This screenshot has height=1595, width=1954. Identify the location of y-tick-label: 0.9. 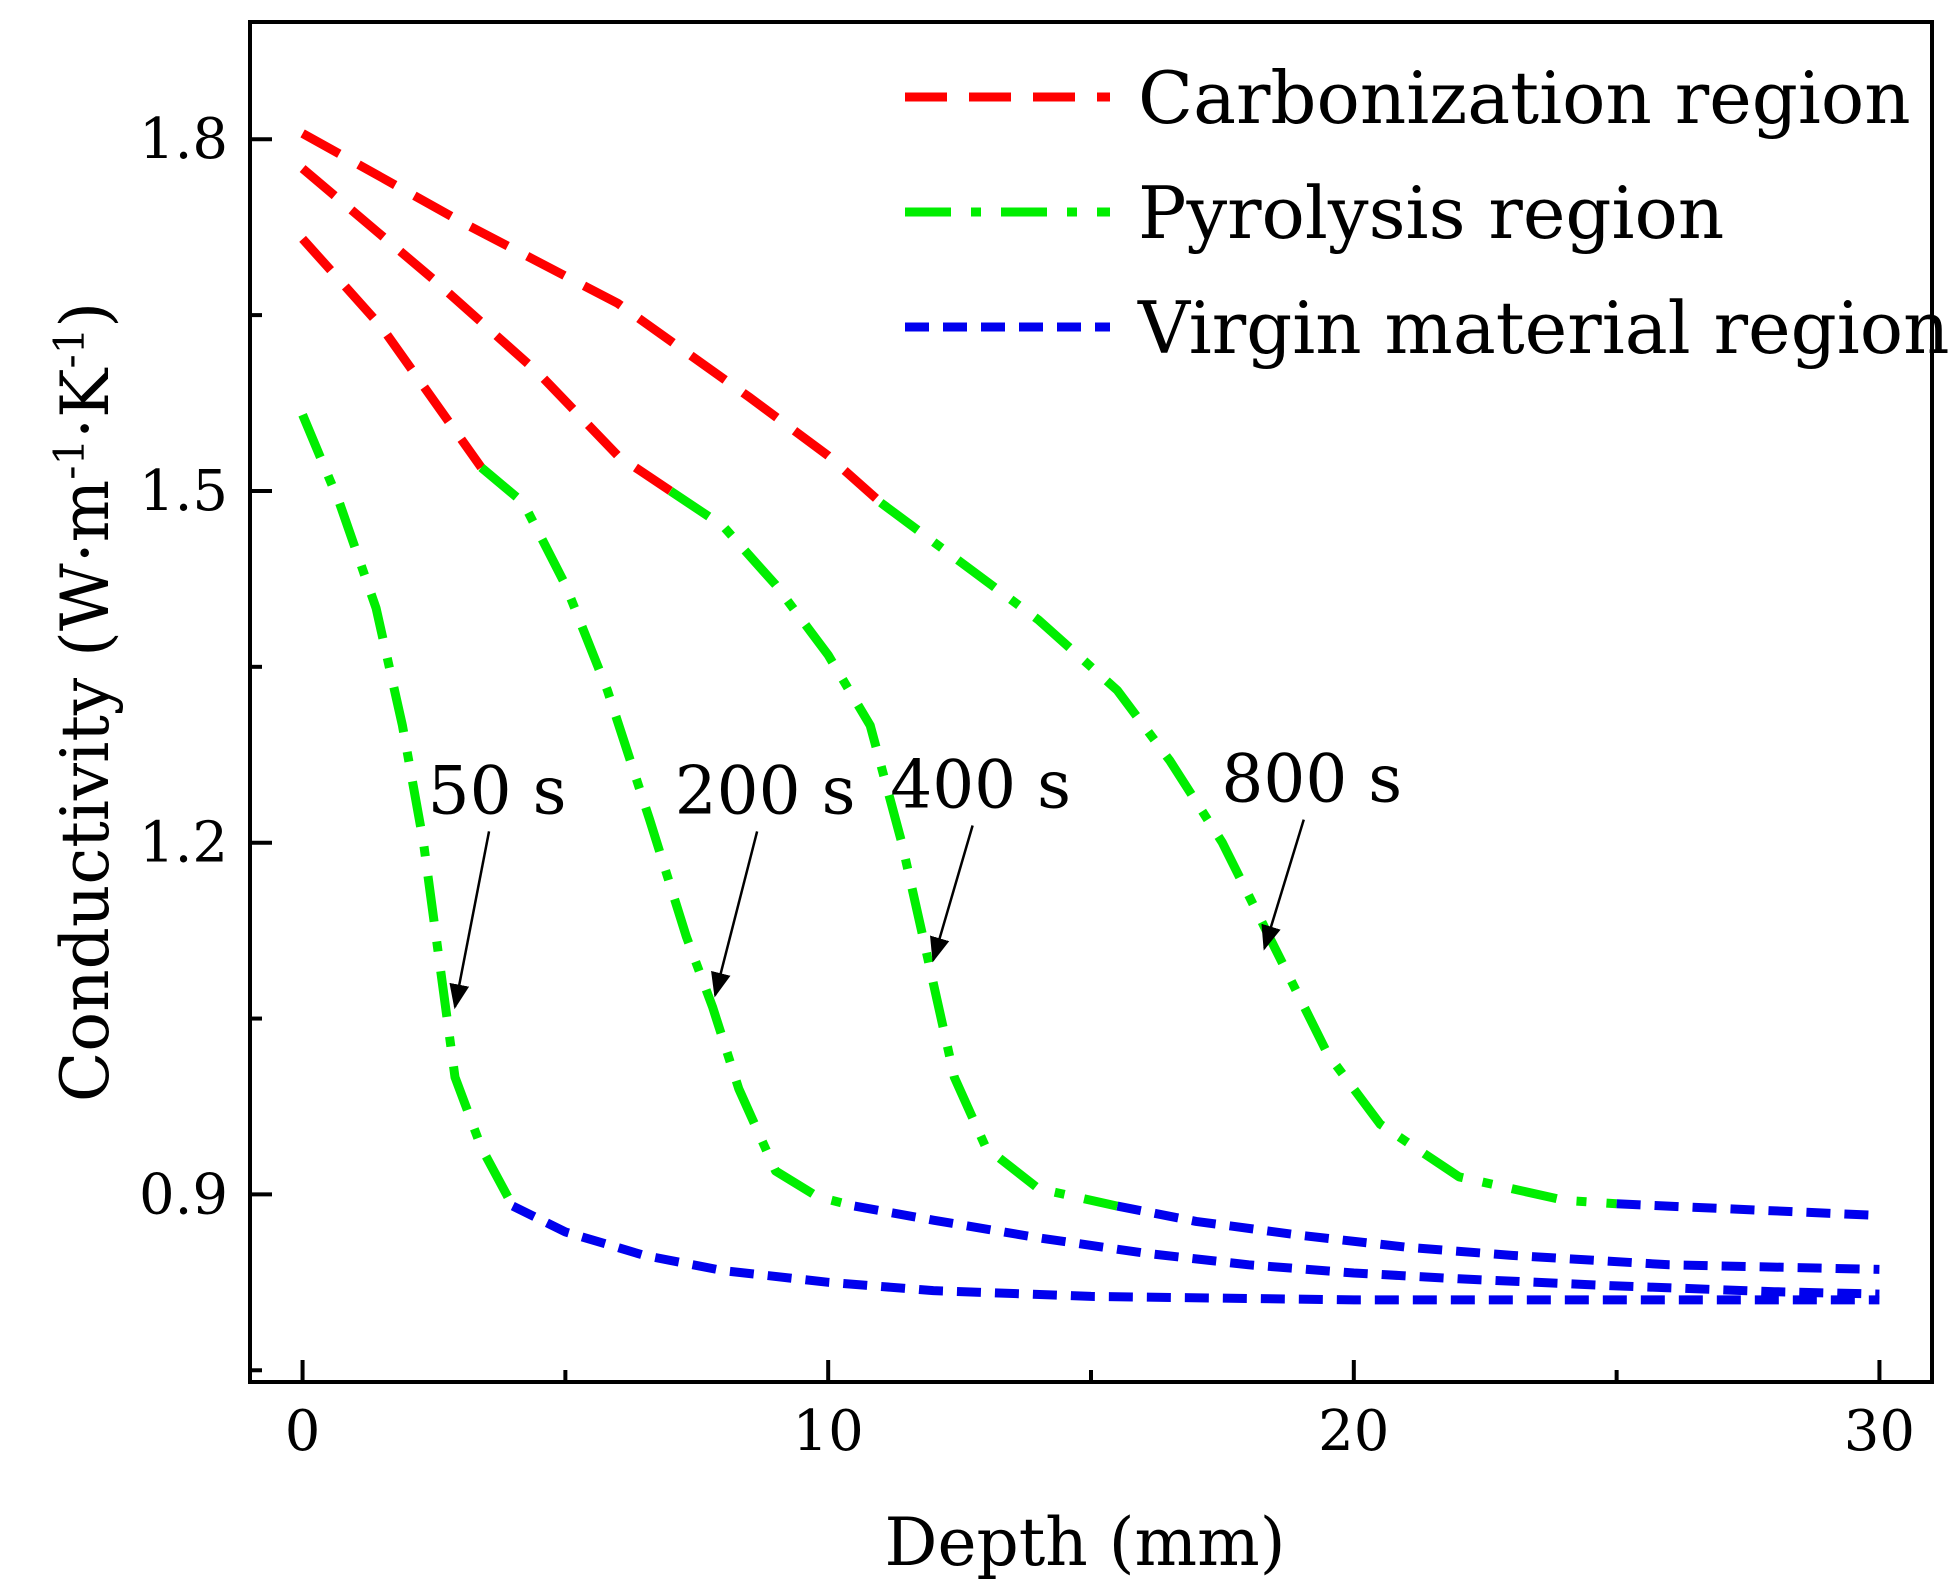
(183, 1194).